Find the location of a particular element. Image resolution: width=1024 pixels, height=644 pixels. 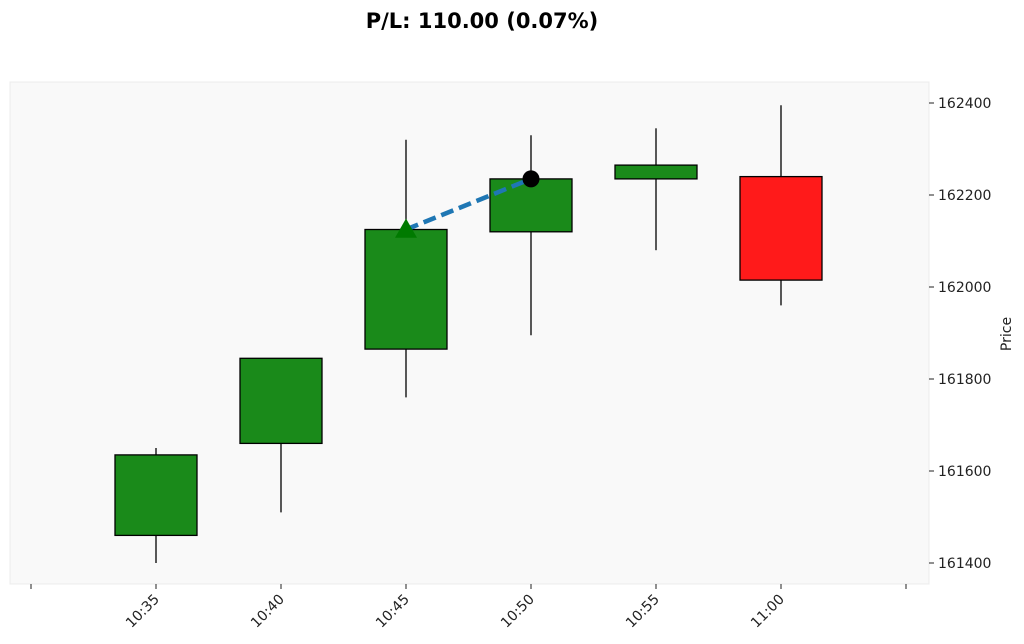

entry-marker-triangle is located at coordinates (406, 228).